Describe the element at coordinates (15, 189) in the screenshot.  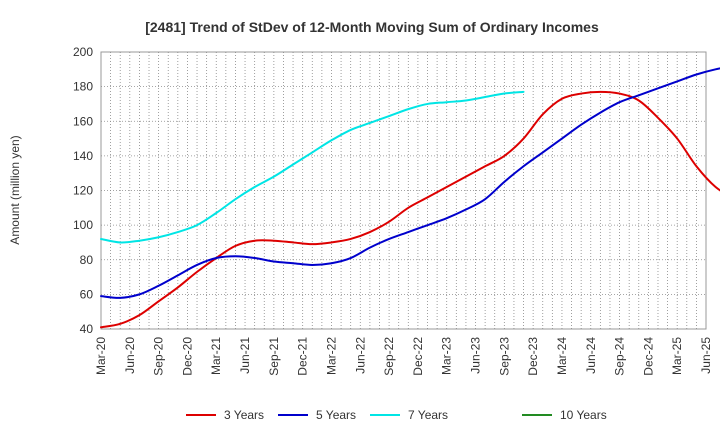
I see `y-axis-label: Amount (million yen)` at that location.